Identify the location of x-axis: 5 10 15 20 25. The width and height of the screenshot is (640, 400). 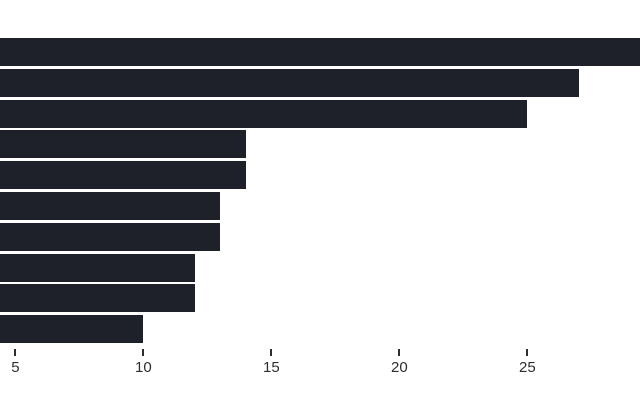
(320, 373).